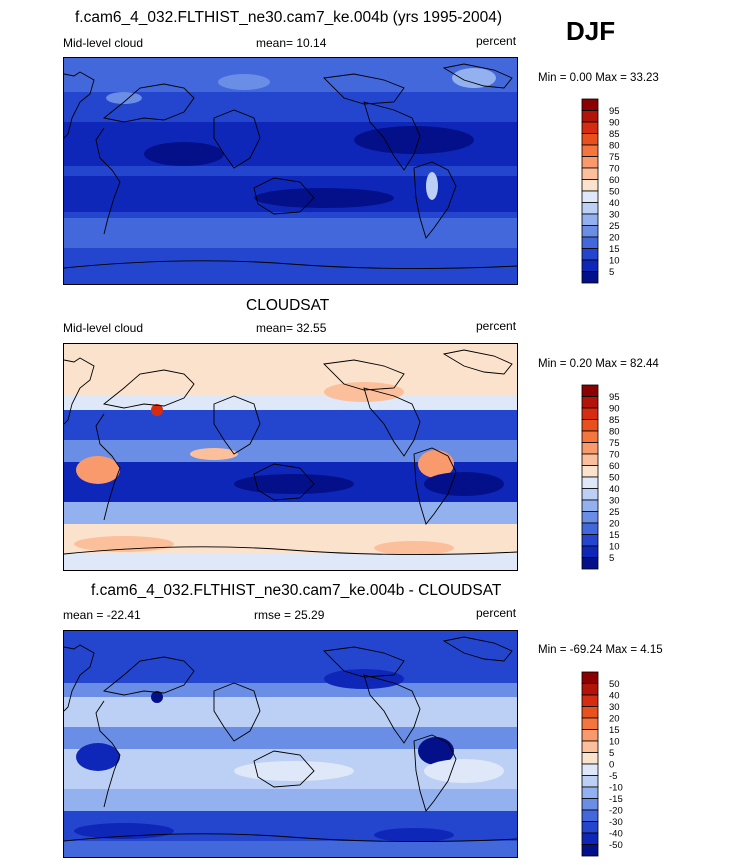  I want to click on colorbar-tick-label: 0, so click(611, 765).